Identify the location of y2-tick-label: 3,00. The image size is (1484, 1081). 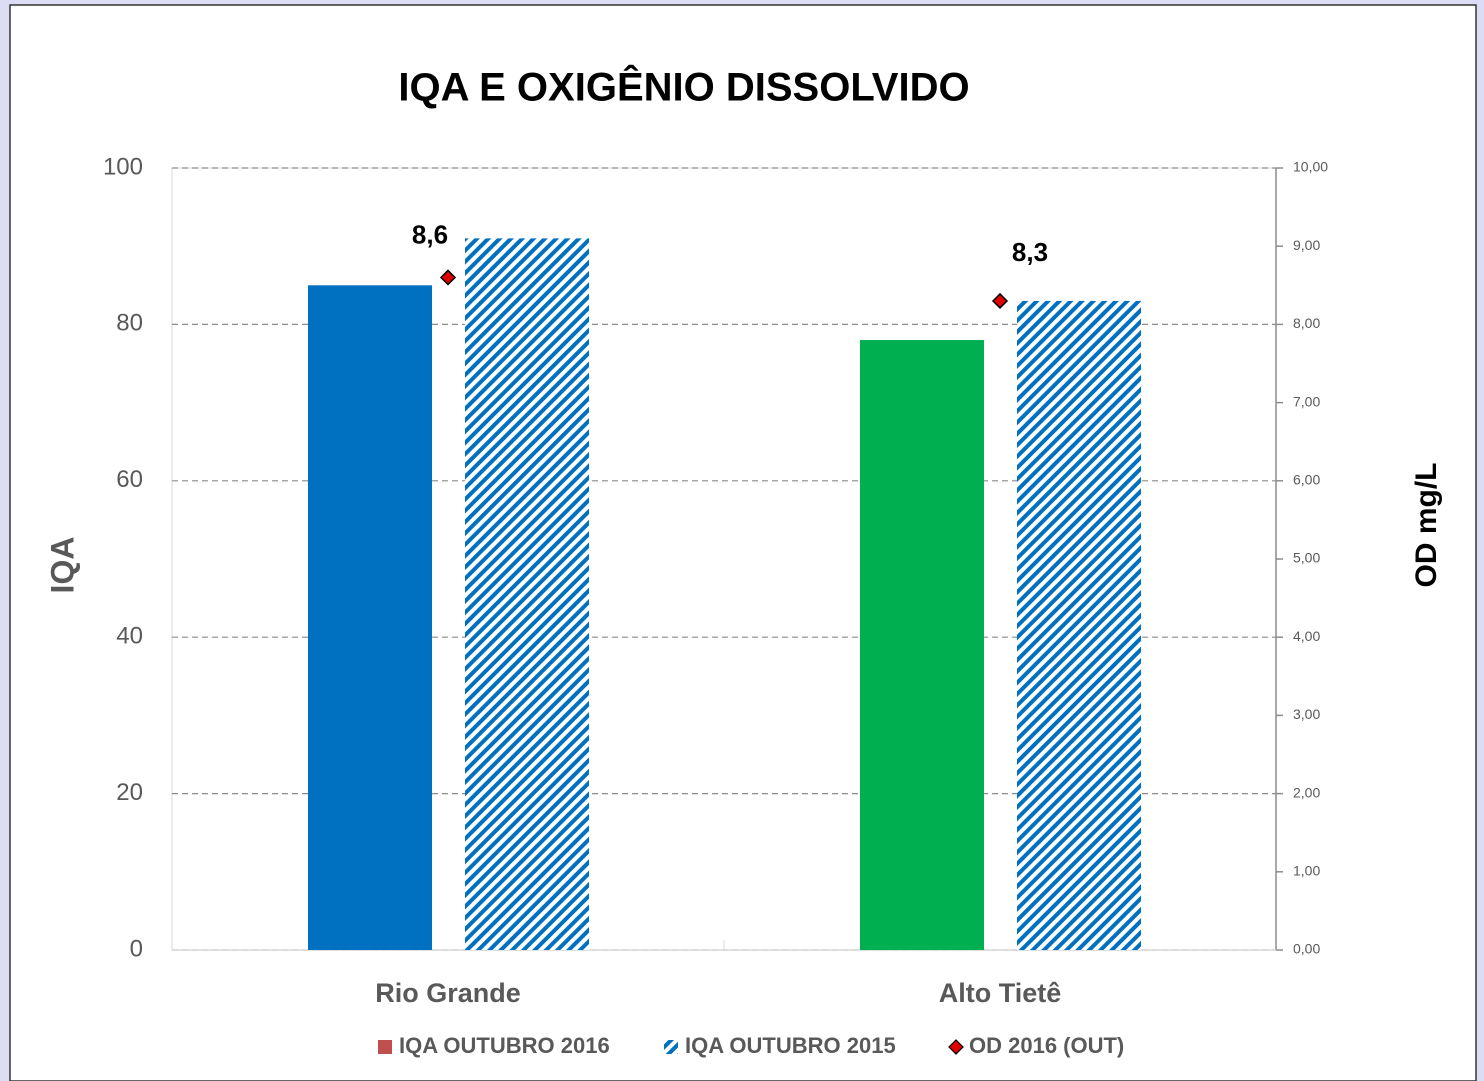
(1306, 714).